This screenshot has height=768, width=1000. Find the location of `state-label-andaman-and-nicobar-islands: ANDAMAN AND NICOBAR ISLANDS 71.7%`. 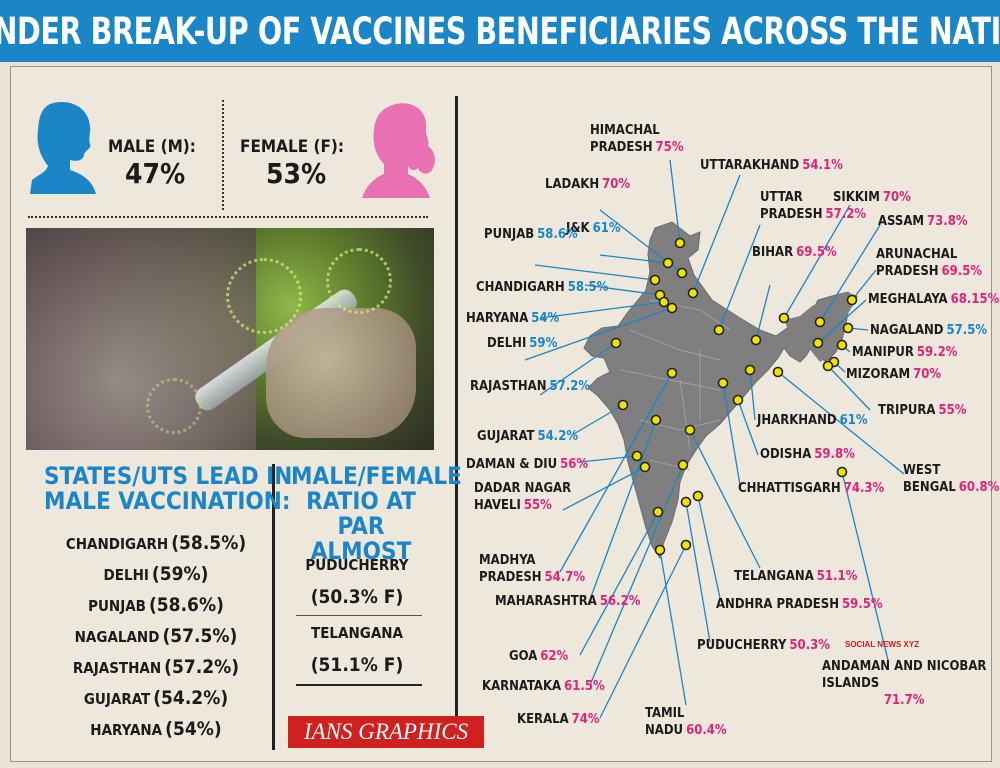

state-label-andaman-and-nicobar-islands: ANDAMAN AND NICOBAR ISLANDS 71.7% is located at coordinates (904, 683).